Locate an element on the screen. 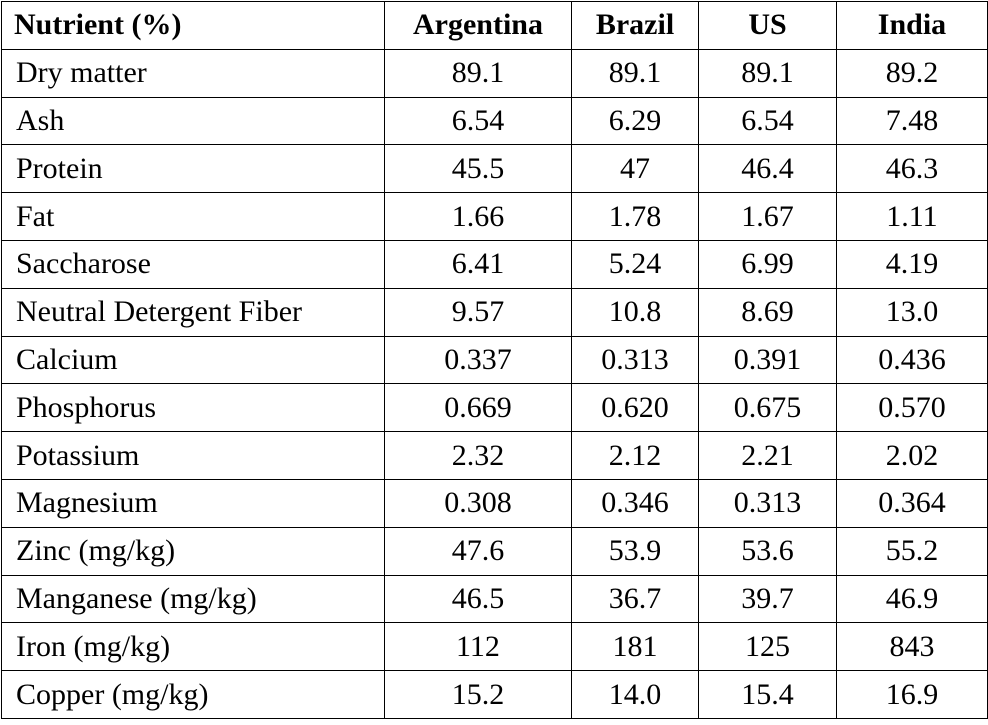  table-row: Neutral Detergent Fiber 9.57 10.8 8.69 13.0 is located at coordinates (494, 312).